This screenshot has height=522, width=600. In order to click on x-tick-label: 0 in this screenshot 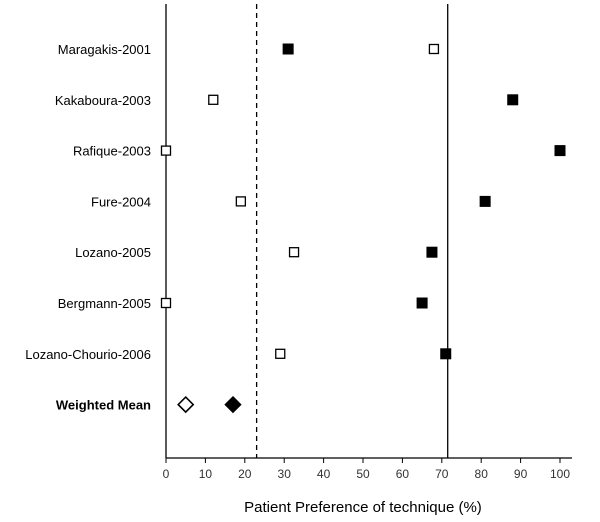, I will do `click(166, 474)`.